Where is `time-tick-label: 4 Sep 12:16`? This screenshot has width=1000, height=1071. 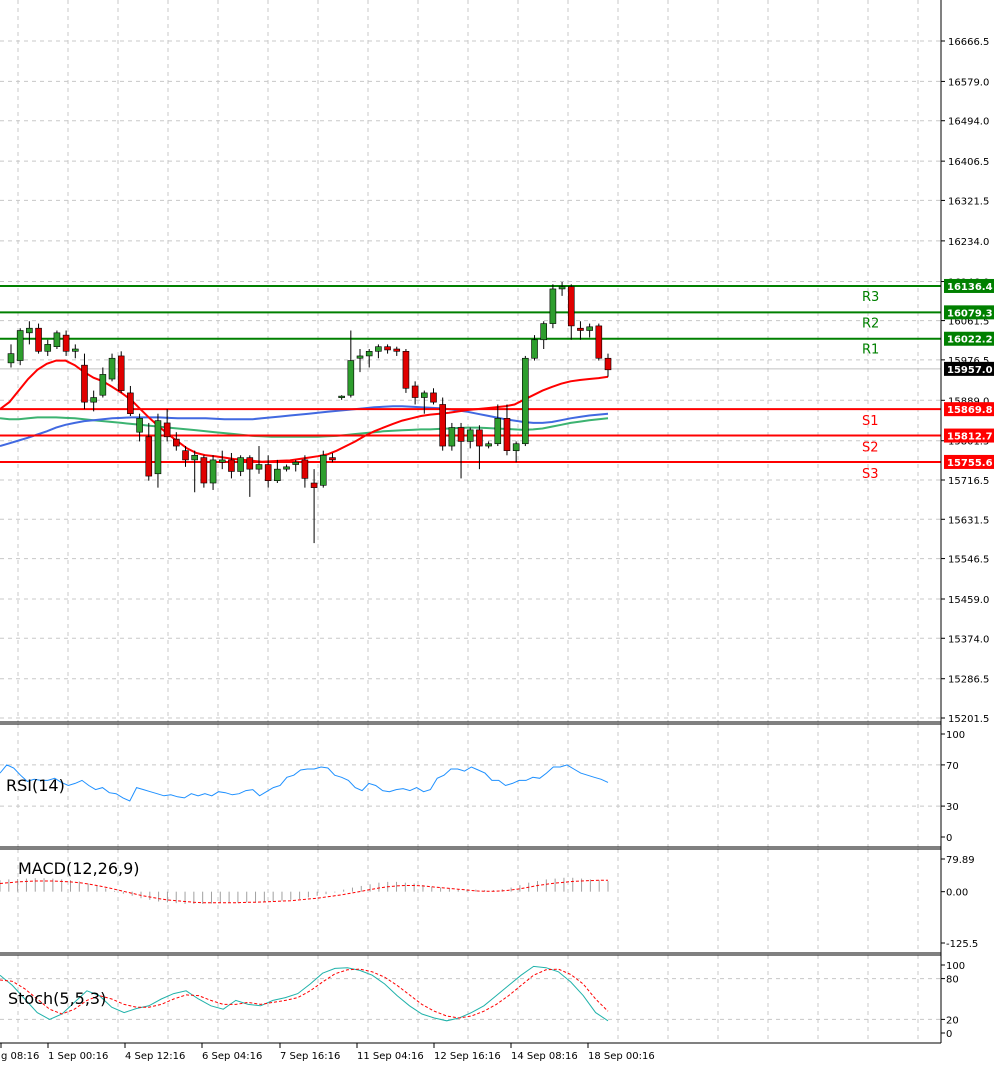
time-tick-label: 4 Sep 12:16 is located at coordinates (155, 1056).